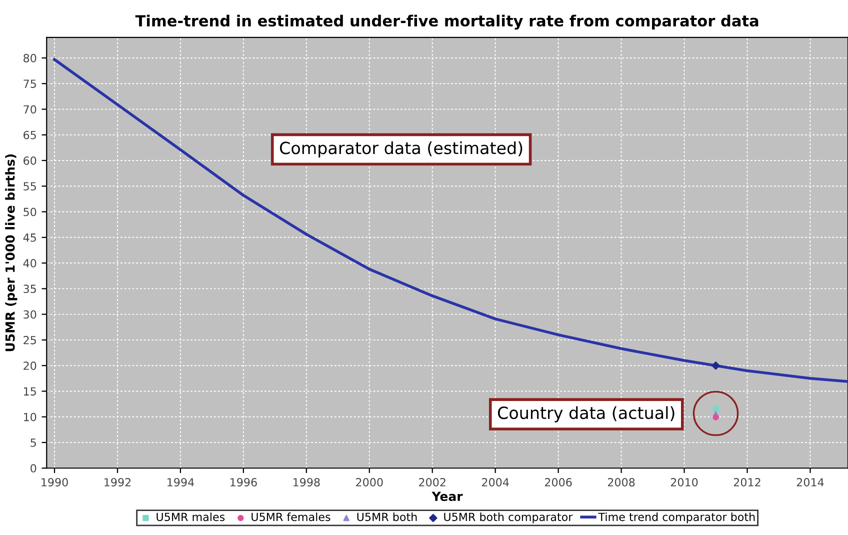  Describe the element at coordinates (30, 135) in the screenshot. I see `y-tick-label: 65` at that location.